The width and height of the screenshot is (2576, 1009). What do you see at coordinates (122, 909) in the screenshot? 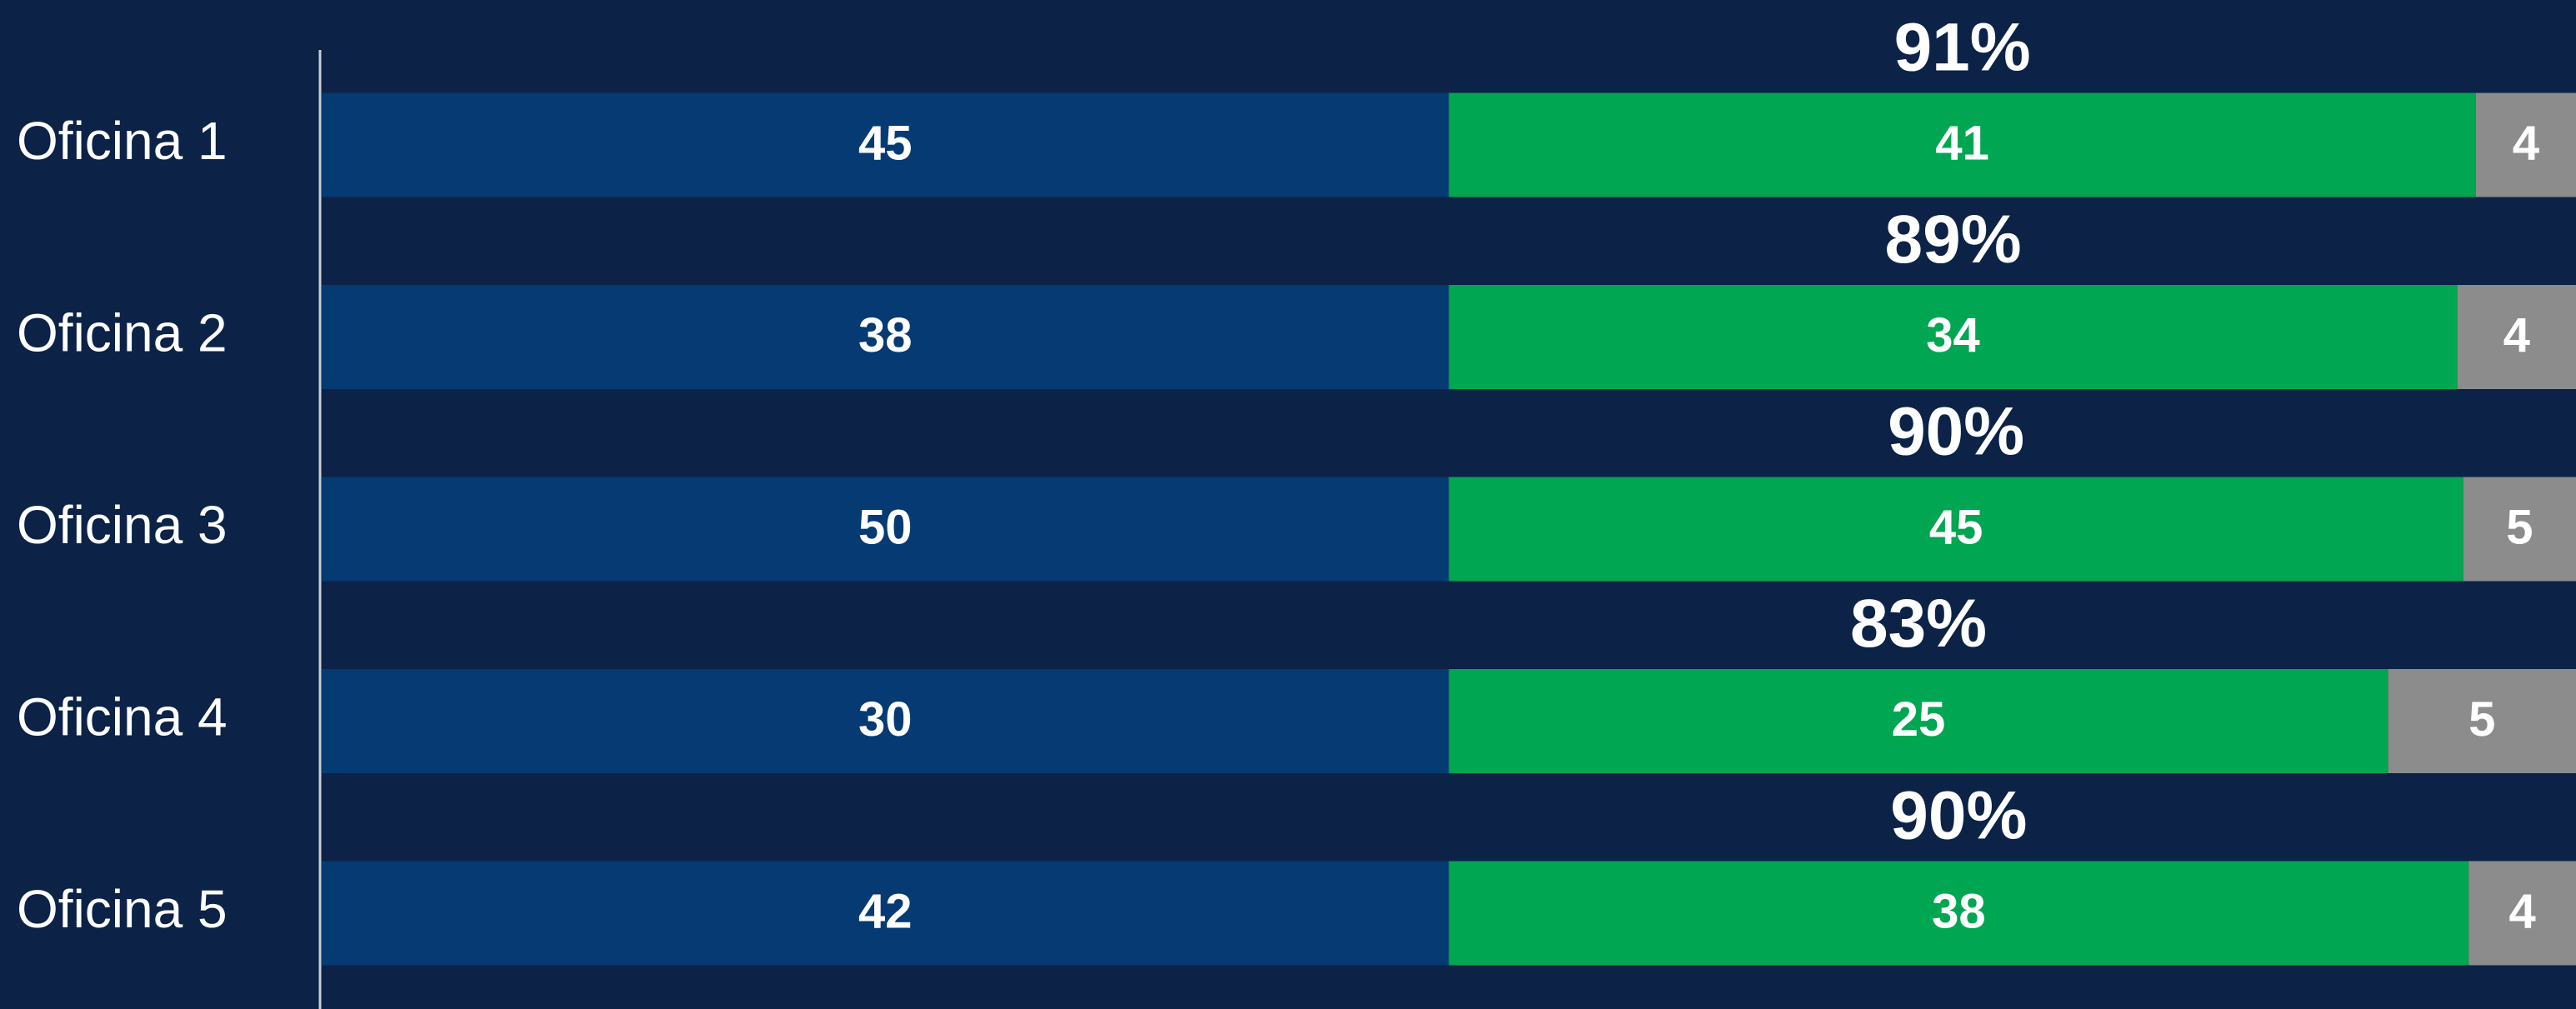
I see `category-label: Oficina 5` at bounding box center [122, 909].